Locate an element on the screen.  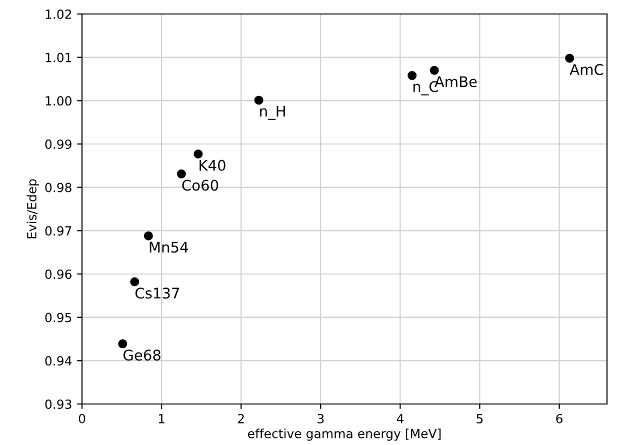
annotation: K40 is located at coordinates (213, 165).